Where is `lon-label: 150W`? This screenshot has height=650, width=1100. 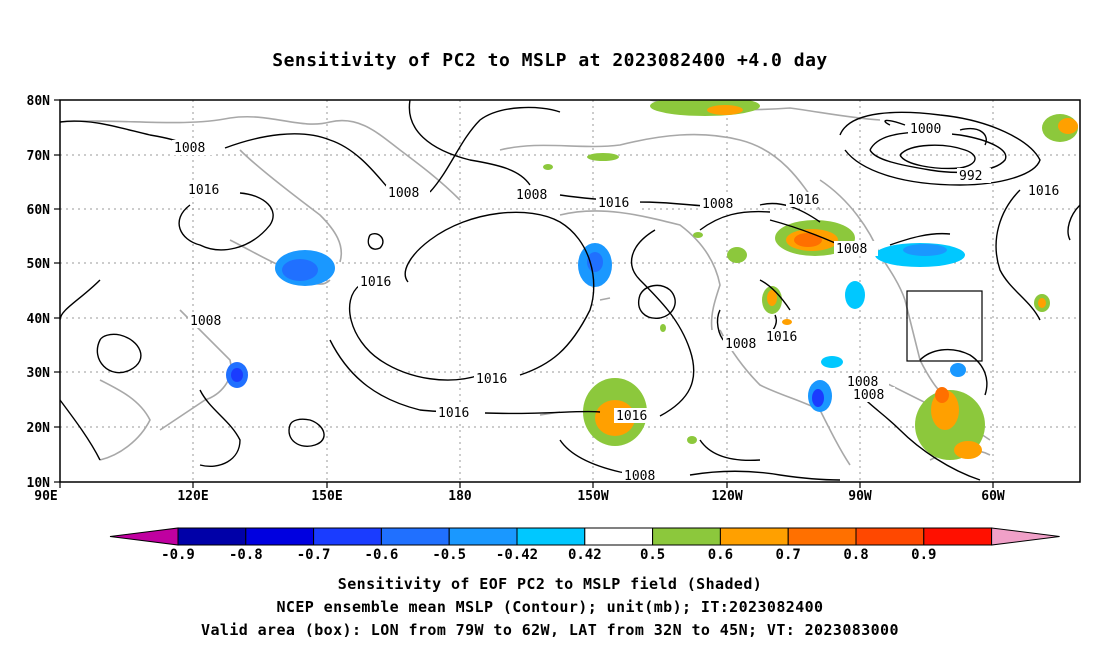 lon-label: 150W is located at coordinates (592, 496).